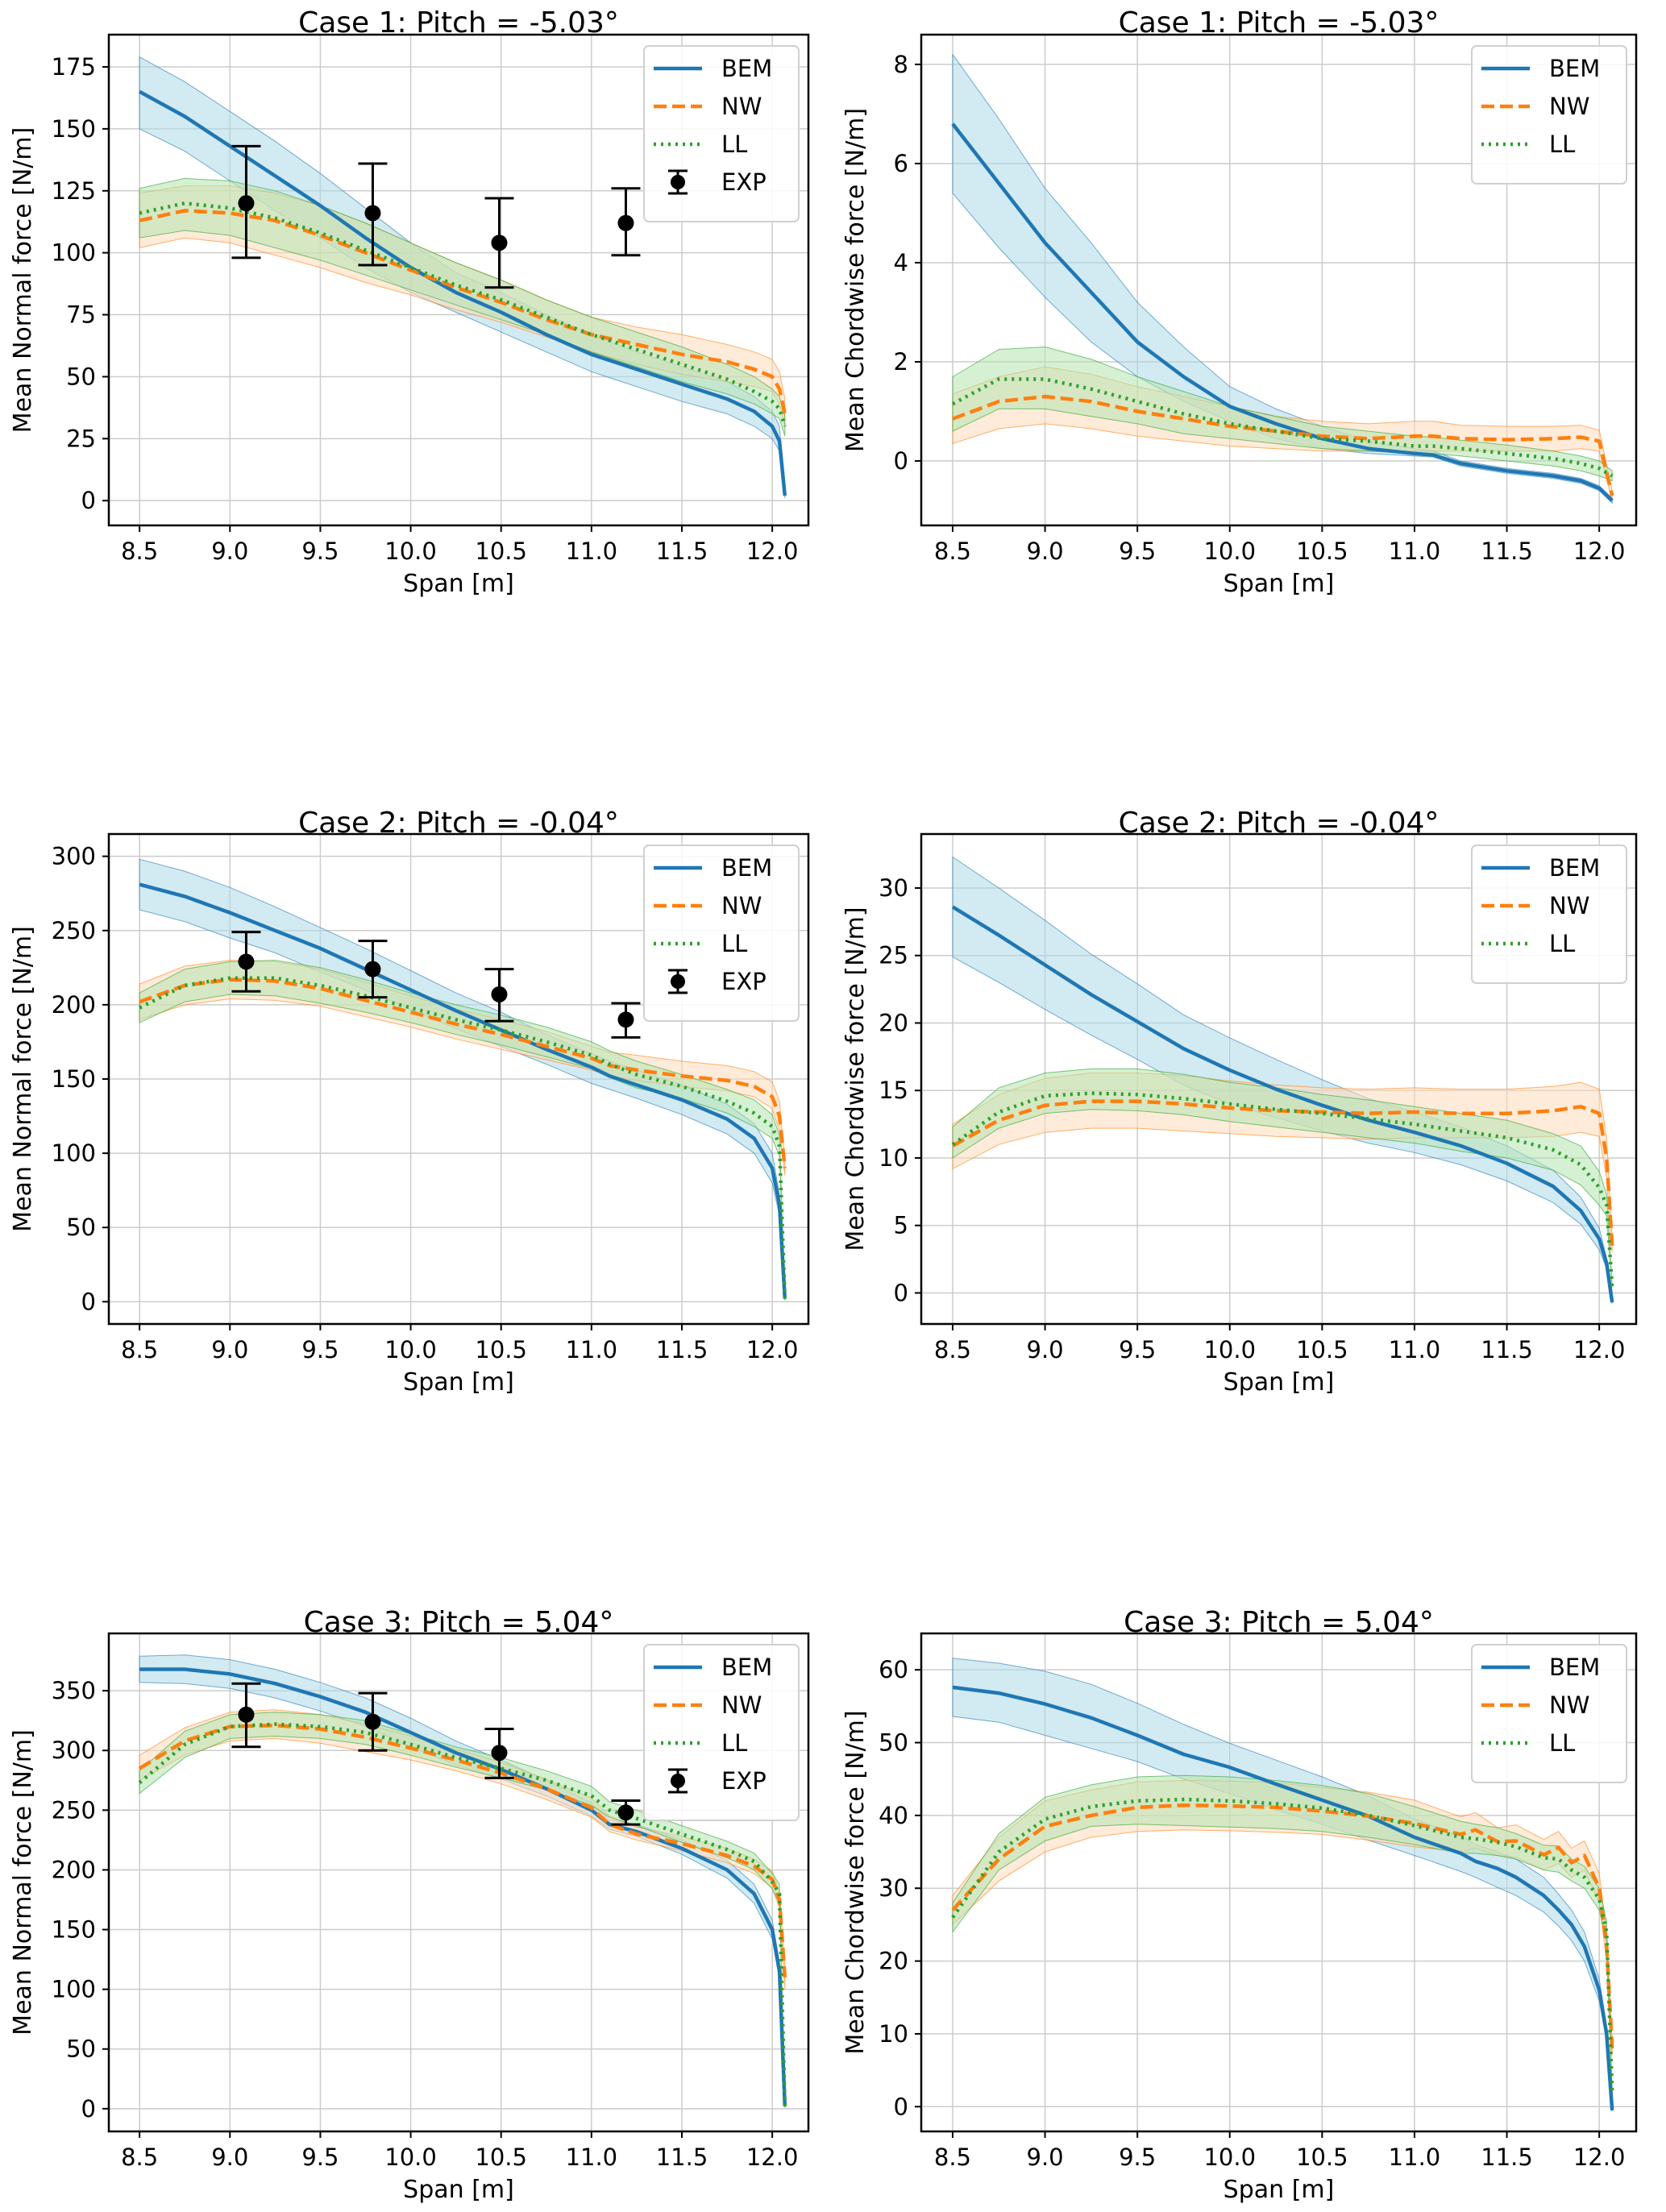 The image size is (1666, 2212). What do you see at coordinates (74, 191) in the screenshot?
I see `y-tick-label: 125` at bounding box center [74, 191].